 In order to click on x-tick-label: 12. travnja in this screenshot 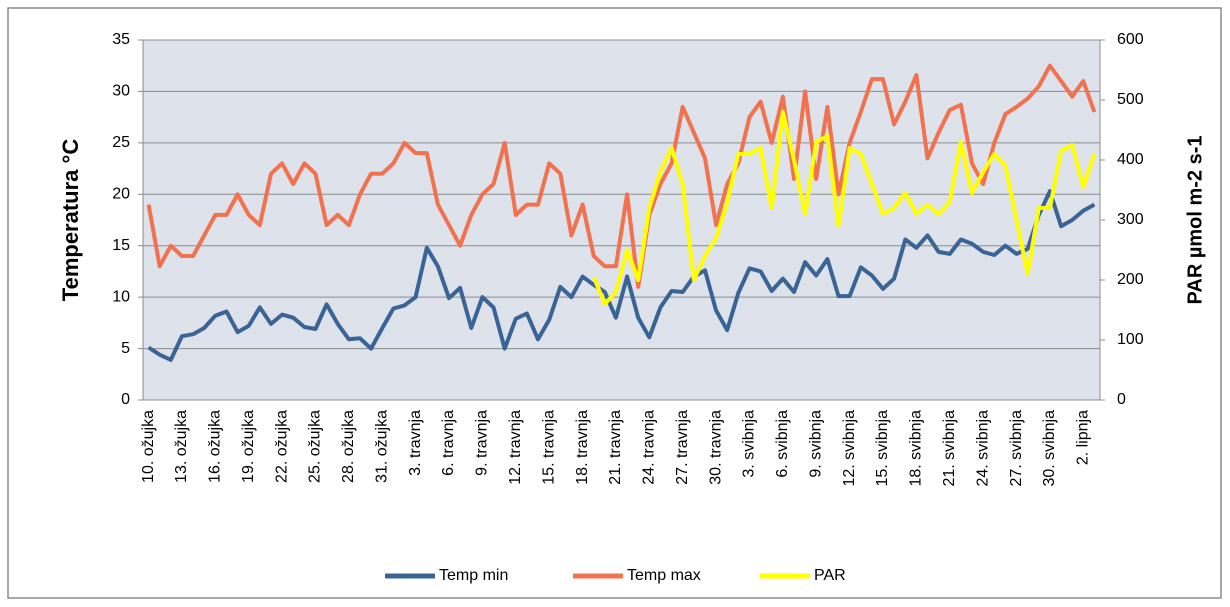, I will do `click(515, 447)`.